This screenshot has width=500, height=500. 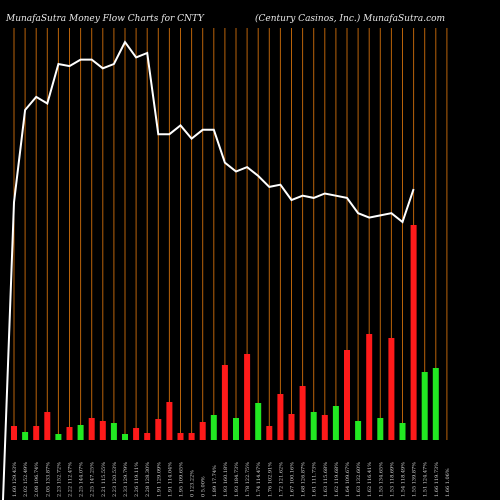 I want to click on x-tick-label-18: 1.89 17.74%, so click(x=215, y=481).